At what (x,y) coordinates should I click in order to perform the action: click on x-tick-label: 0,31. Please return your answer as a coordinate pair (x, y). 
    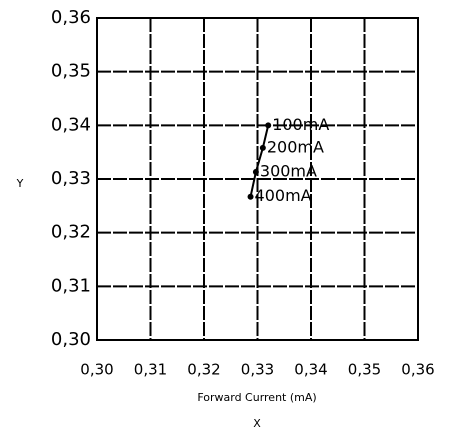
    Looking at the image, I should click on (150, 370).